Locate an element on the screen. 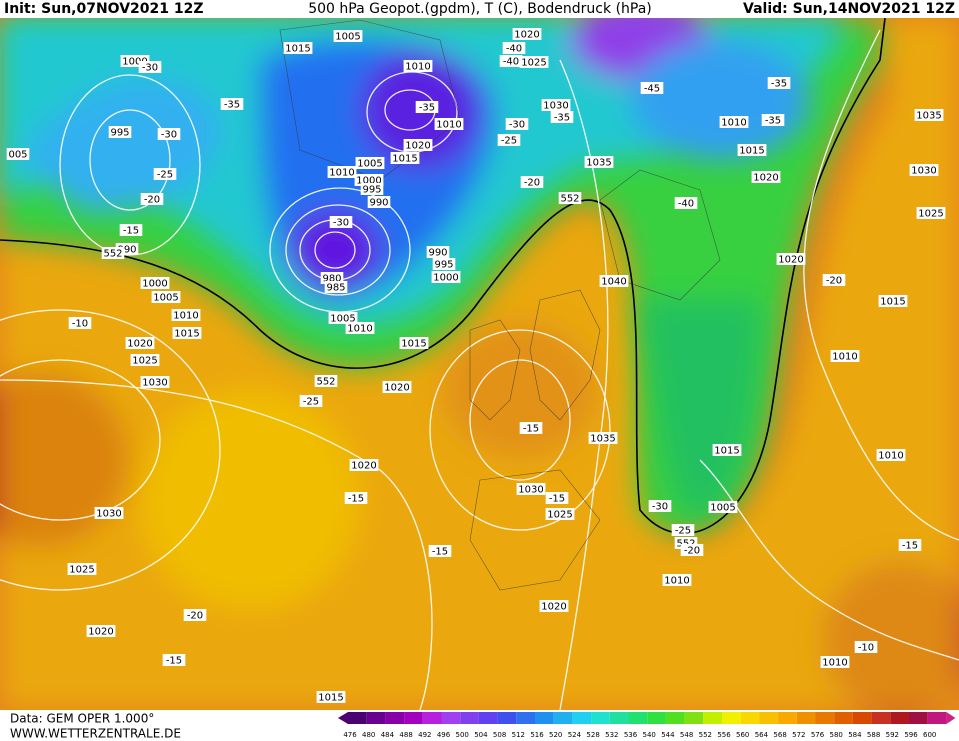 The width and height of the screenshot is (959, 741). colorbar-label: 540 is located at coordinates (649, 735).